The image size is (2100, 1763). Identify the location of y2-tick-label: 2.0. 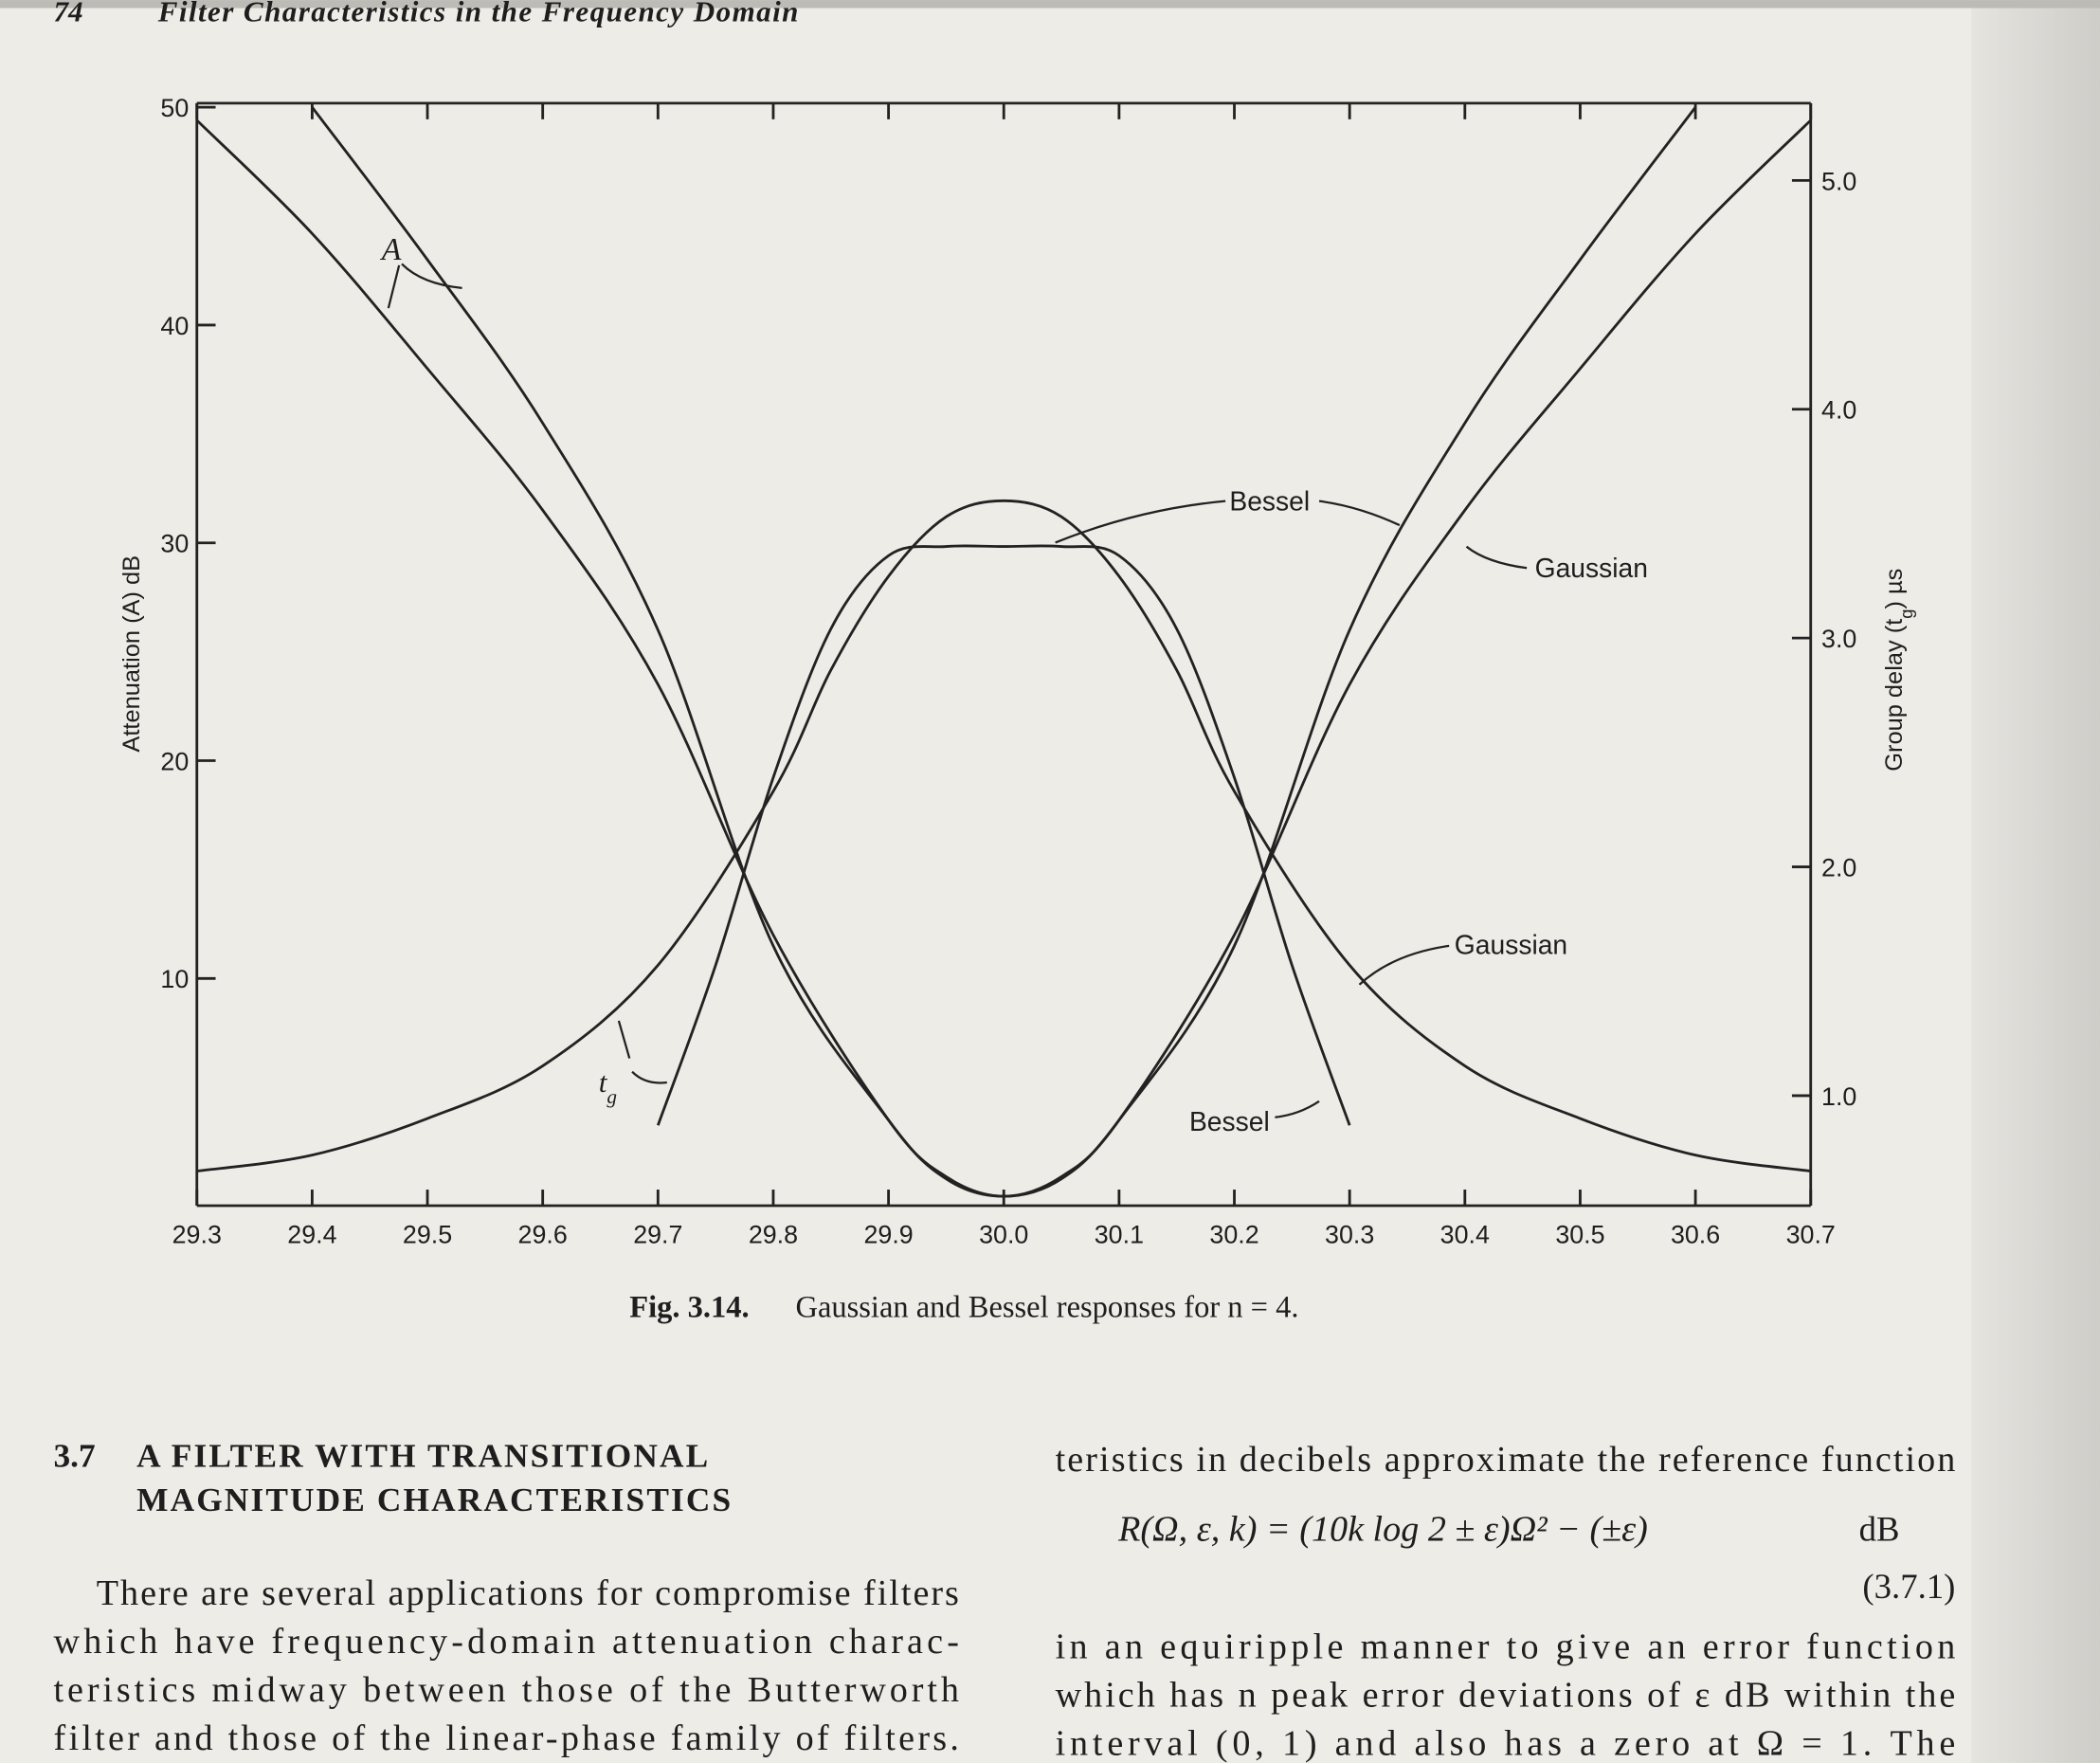
(1839, 867).